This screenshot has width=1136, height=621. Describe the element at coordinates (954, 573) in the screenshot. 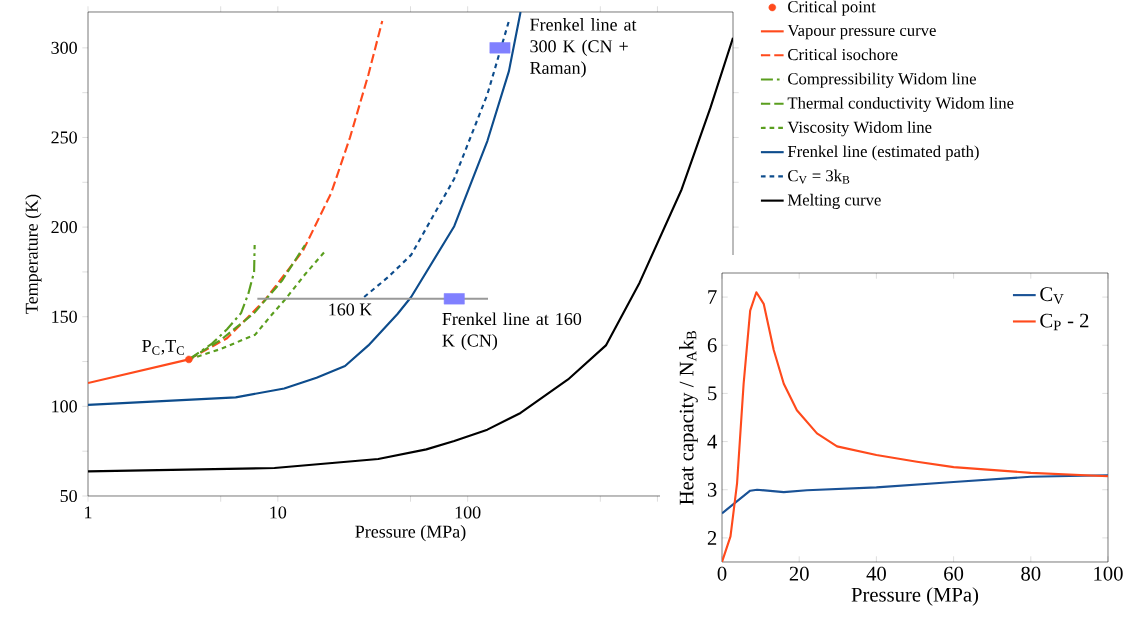

I see `x-tick-label: 60` at that location.